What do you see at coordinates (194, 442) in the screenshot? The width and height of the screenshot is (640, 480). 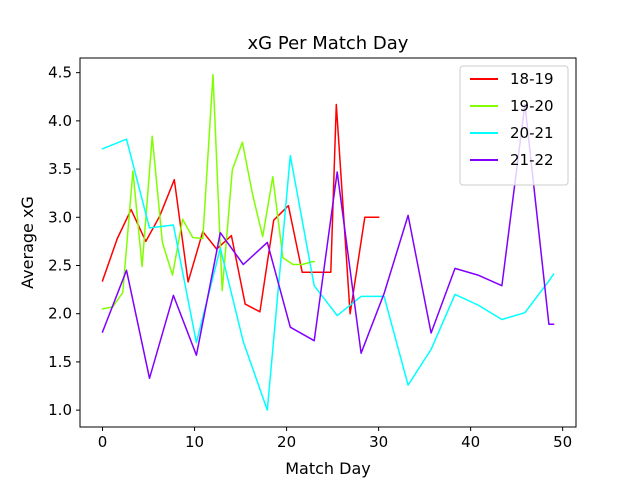 I see `x-tick-label: 10` at bounding box center [194, 442].